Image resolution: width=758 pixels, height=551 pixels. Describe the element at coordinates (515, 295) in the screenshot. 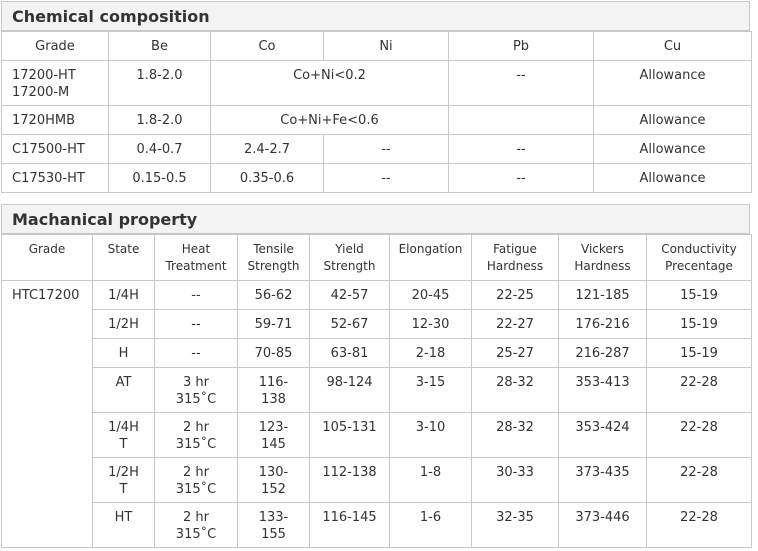

I see `fatigue-hardness-cell: 22-25` at that location.